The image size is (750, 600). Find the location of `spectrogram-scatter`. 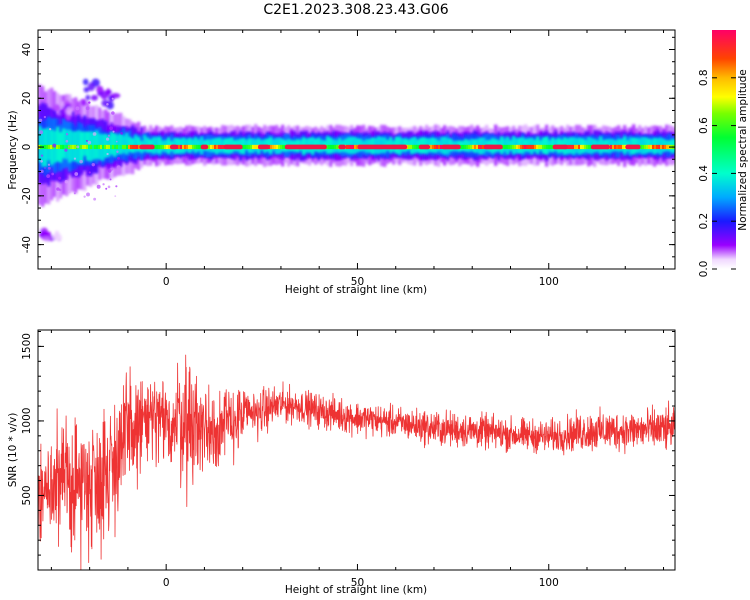

spectrogram-scatter is located at coordinates (80, 149).